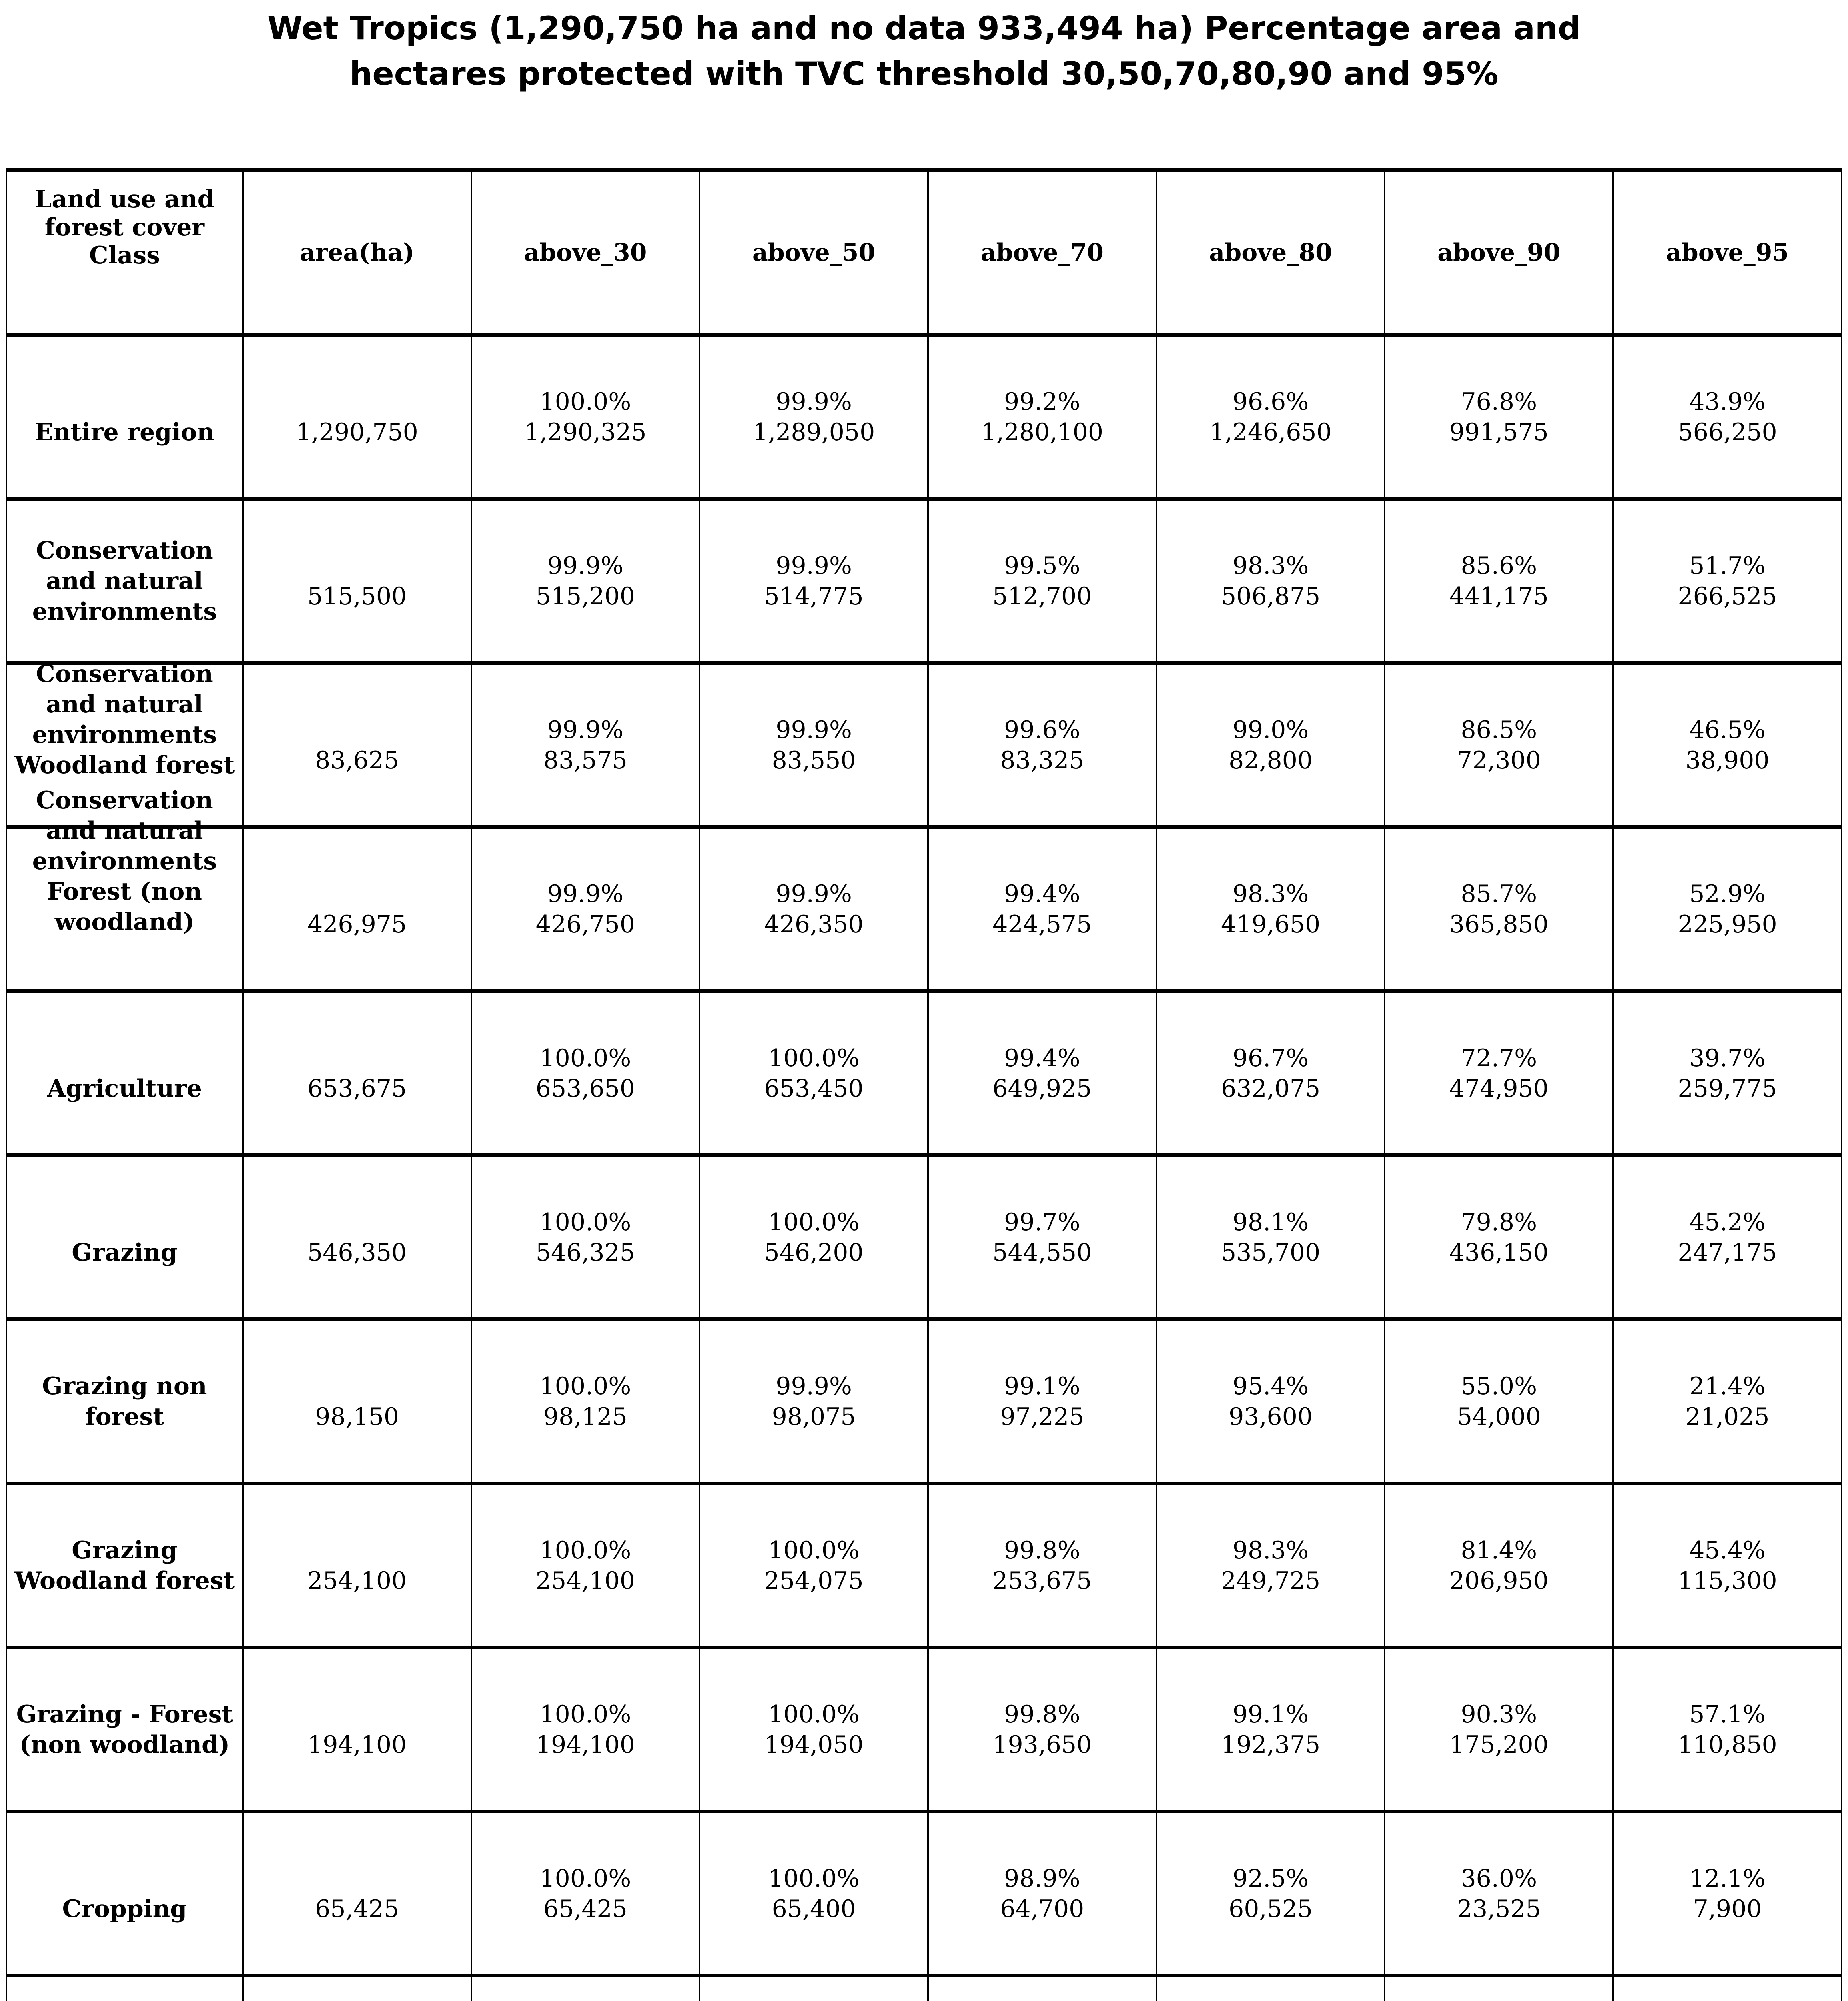 This screenshot has width=1848, height=2001. I want to click on value-cell: 99.9% 426,350, so click(814, 909).